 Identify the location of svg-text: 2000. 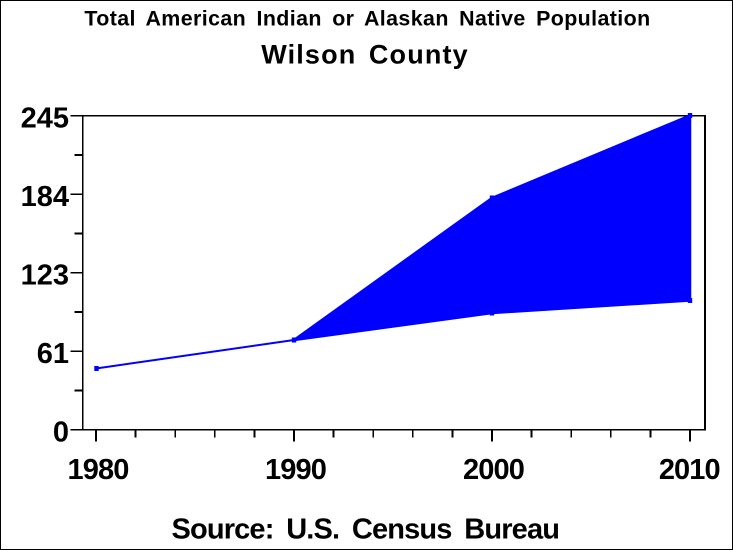
(493, 470).